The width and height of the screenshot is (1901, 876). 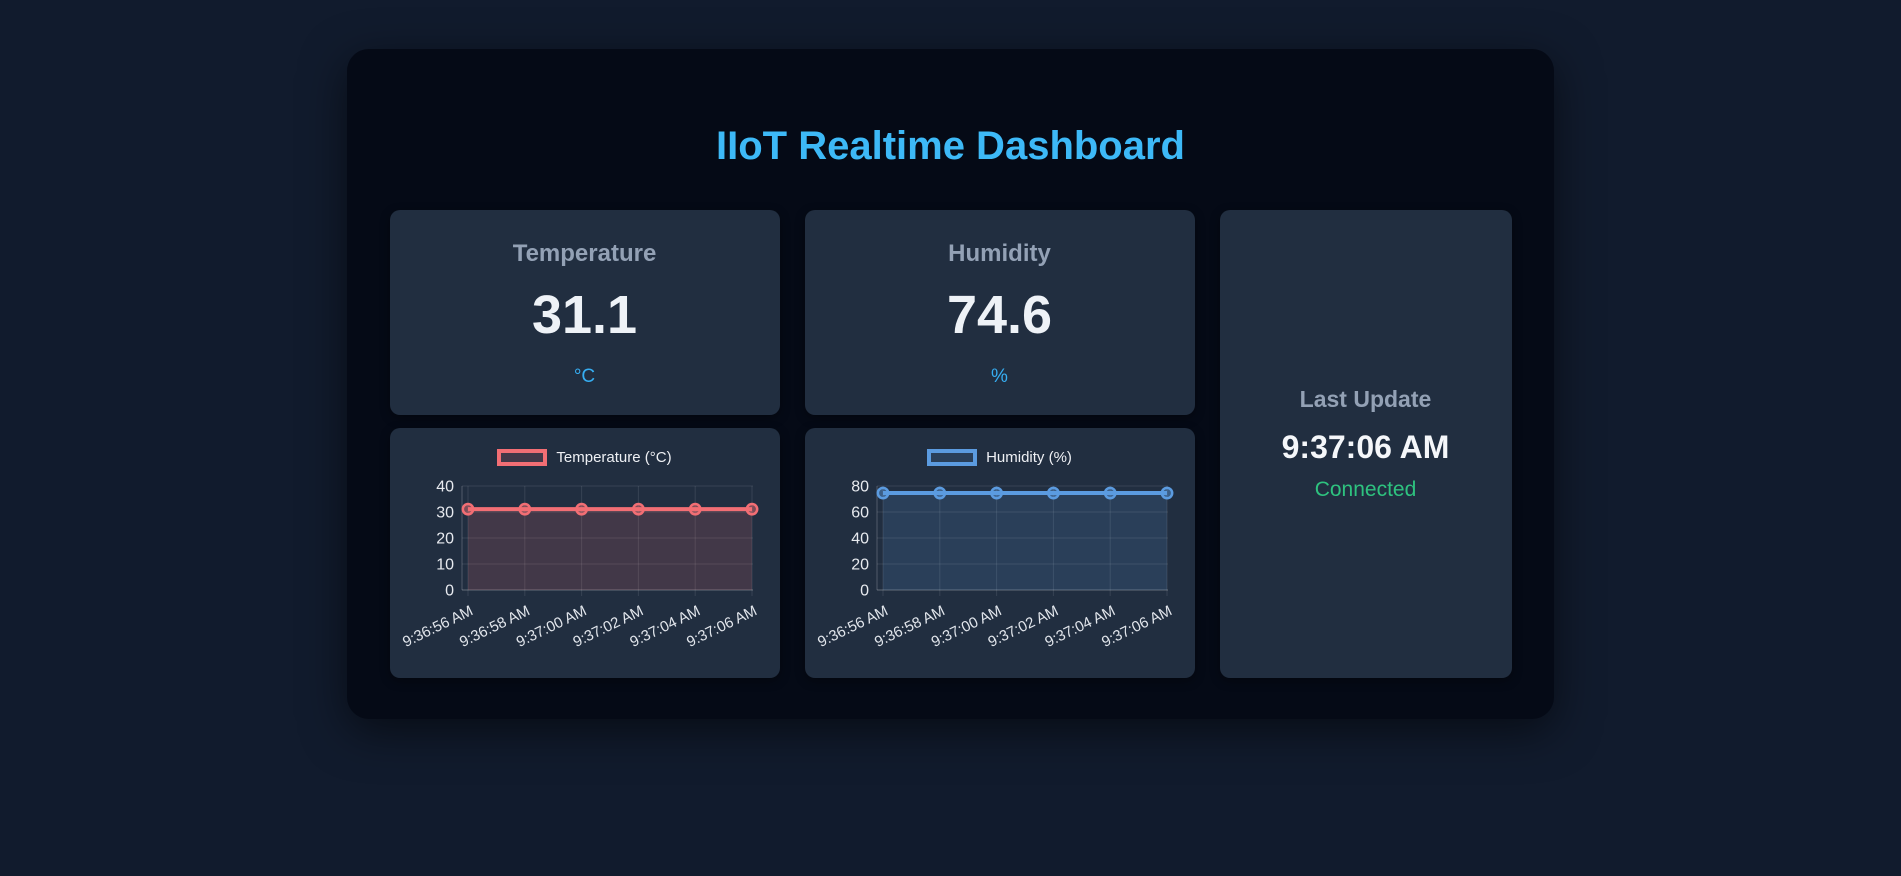 I want to click on connection-status: Connected, so click(x=1365, y=489).